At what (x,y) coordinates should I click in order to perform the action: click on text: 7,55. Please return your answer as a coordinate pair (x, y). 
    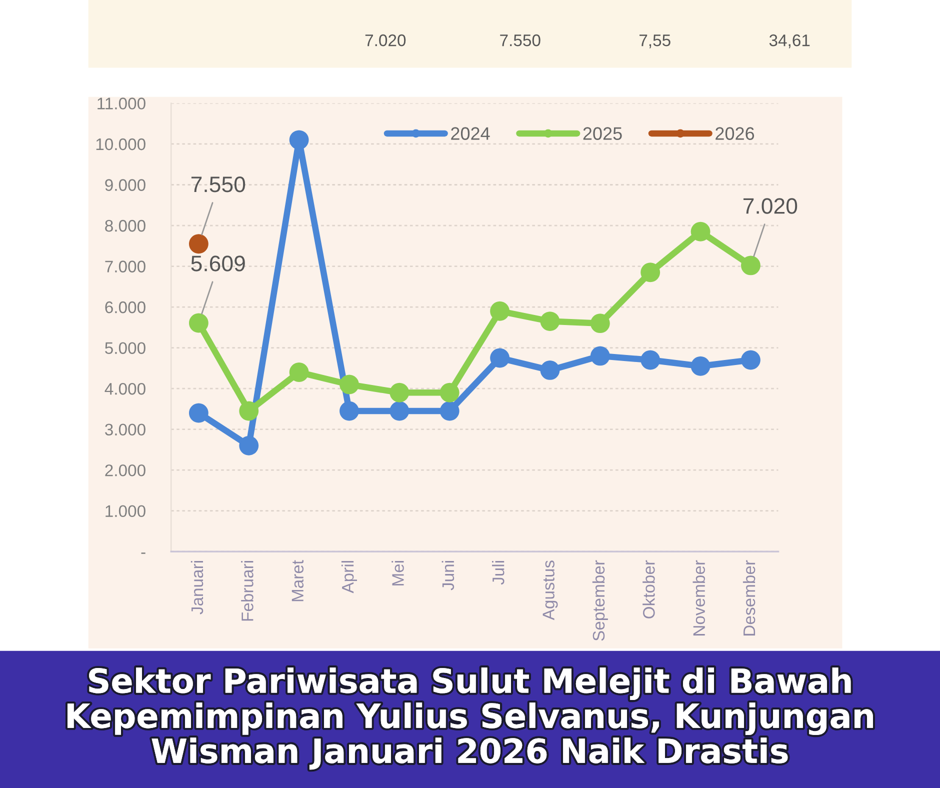
    Looking at the image, I should click on (655, 41).